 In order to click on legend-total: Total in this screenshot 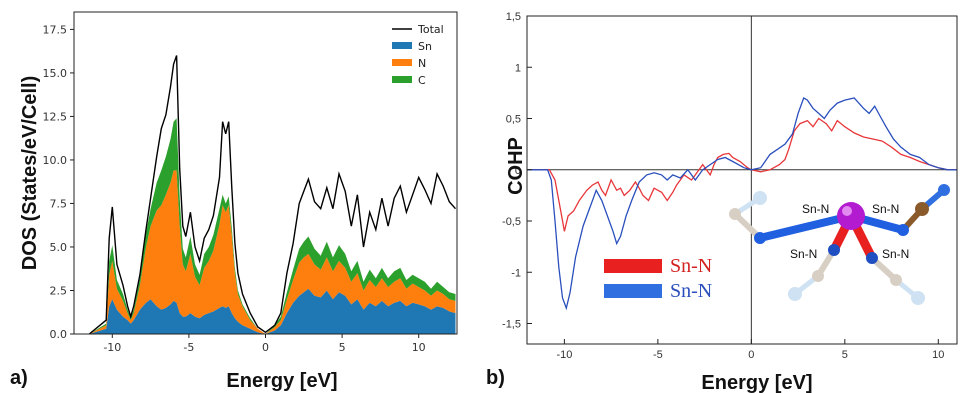, I will do `click(430, 29)`.